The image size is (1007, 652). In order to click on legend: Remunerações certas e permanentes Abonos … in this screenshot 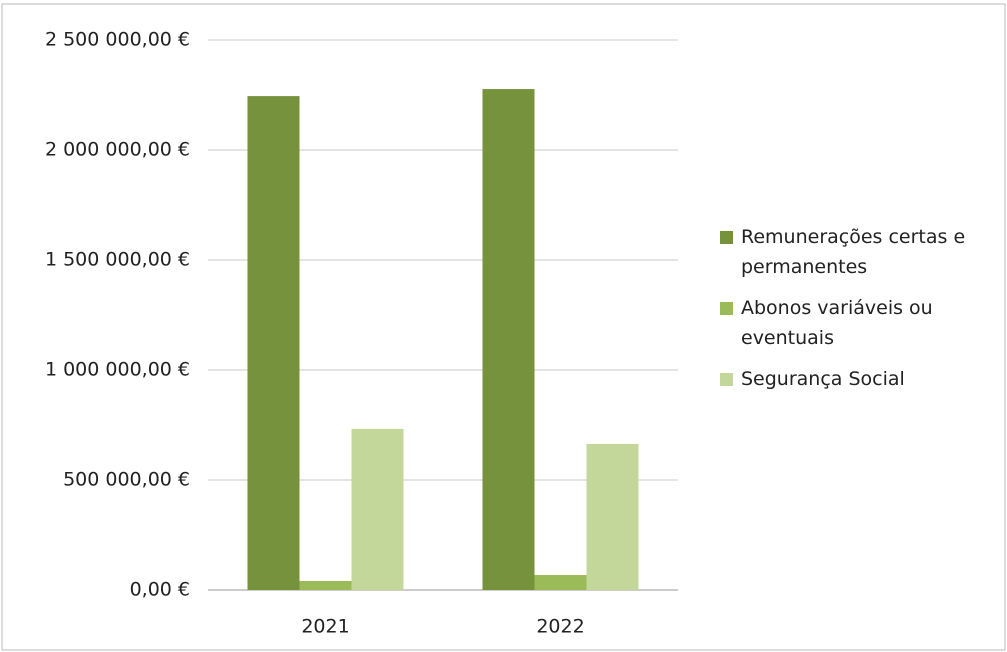, I will do `click(862, 313)`.